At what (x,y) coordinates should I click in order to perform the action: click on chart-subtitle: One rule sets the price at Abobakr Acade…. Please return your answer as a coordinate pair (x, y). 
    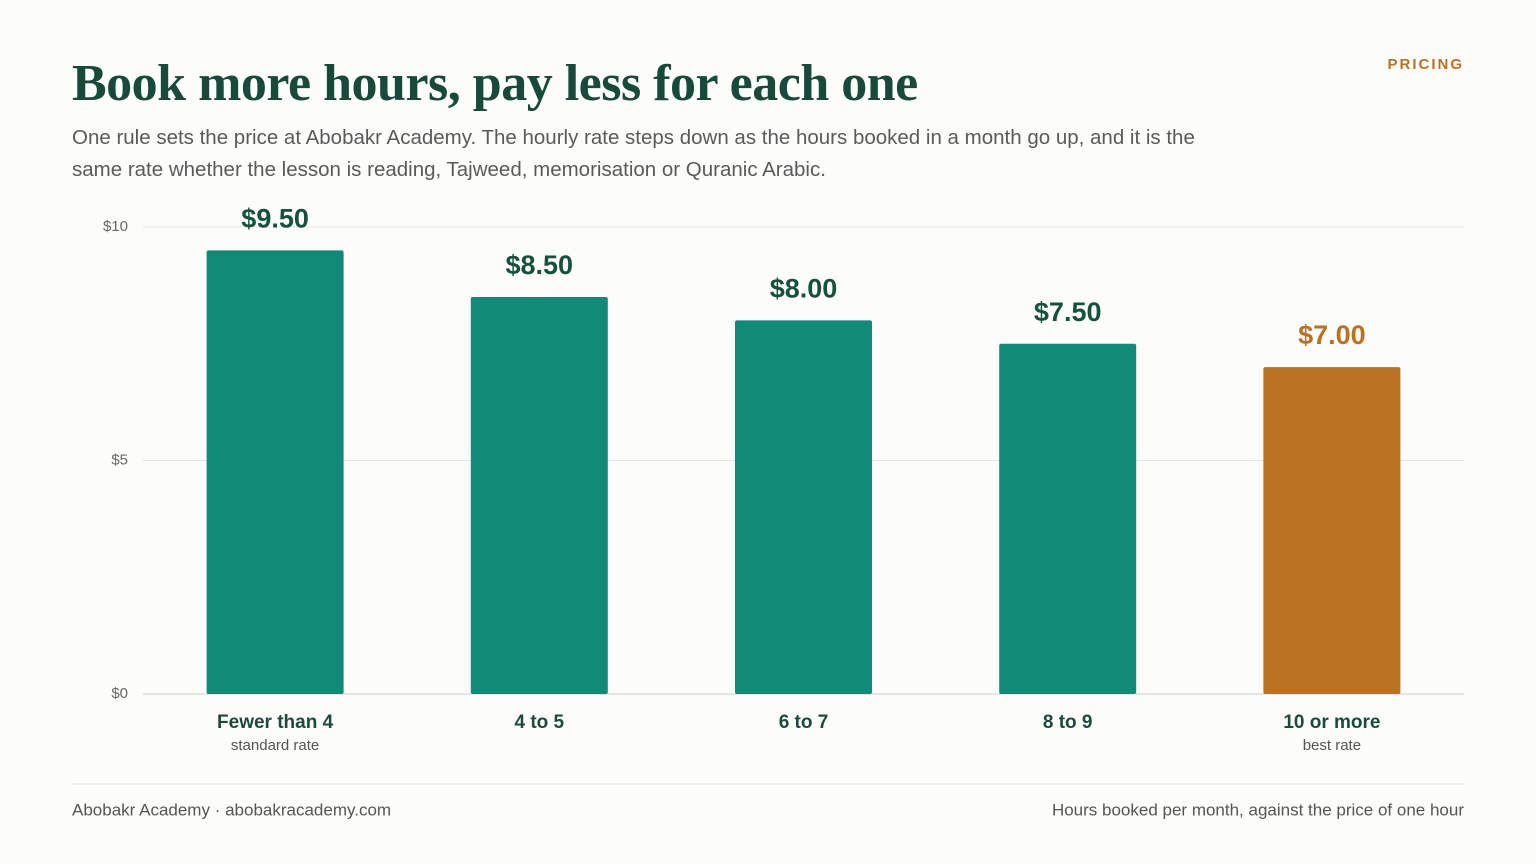
    Looking at the image, I should click on (633, 153).